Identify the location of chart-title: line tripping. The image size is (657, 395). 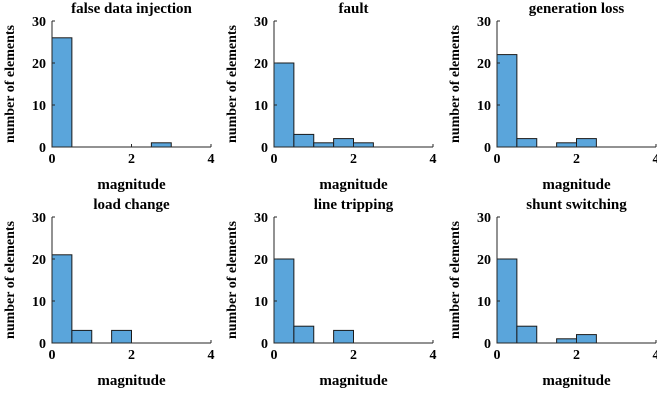
(354, 205).